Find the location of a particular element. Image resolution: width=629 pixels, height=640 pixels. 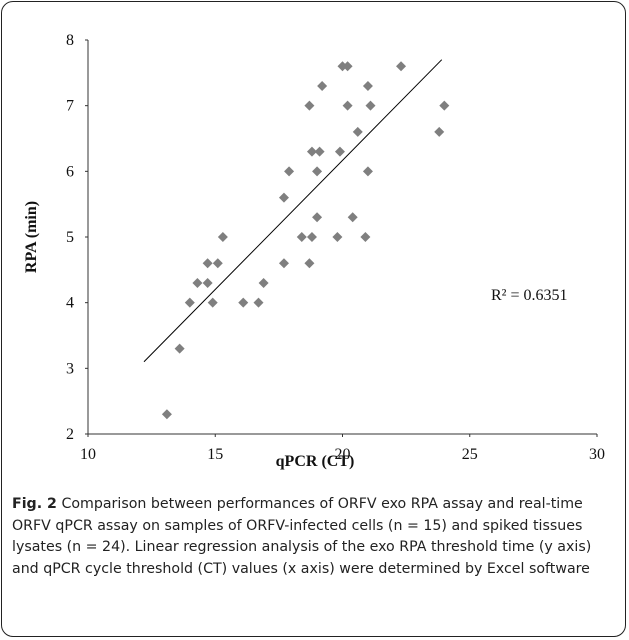

annotation: R² = 0.6351 is located at coordinates (529, 295).